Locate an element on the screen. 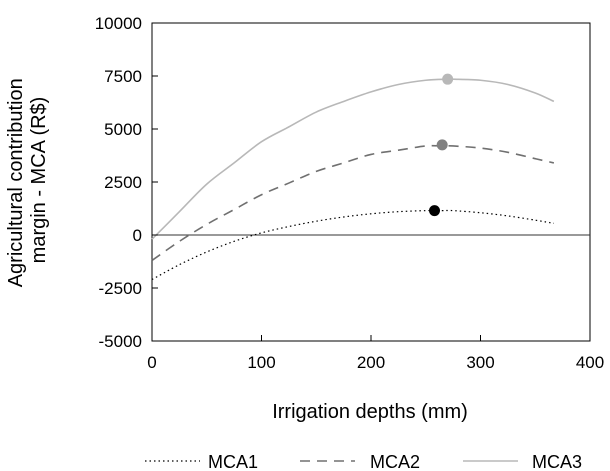  y-tick-label: 7500 is located at coordinates (123, 76).